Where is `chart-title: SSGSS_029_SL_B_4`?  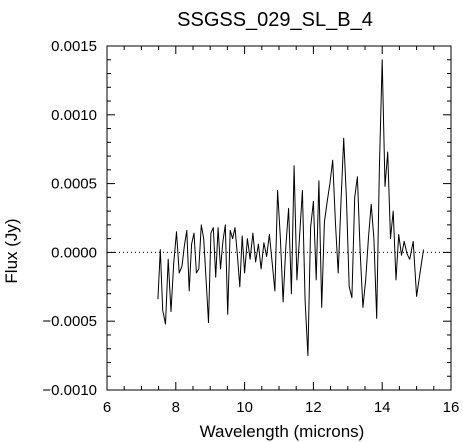
chart-title: SSGSS_029_SL_B_4 is located at coordinates (275, 20).